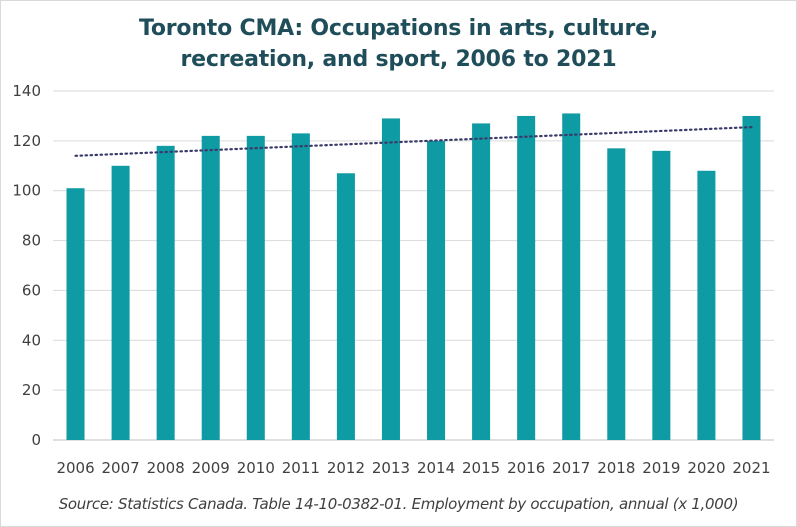 The image size is (797, 527). I want to click on trendline, so click(413, 141).